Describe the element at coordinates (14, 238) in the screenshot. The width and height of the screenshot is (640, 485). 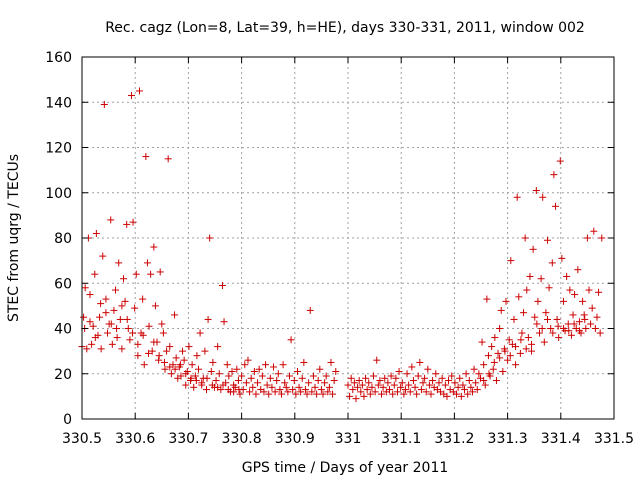
I see `y-axis-label: STEC from uqrg / TECUs` at that location.